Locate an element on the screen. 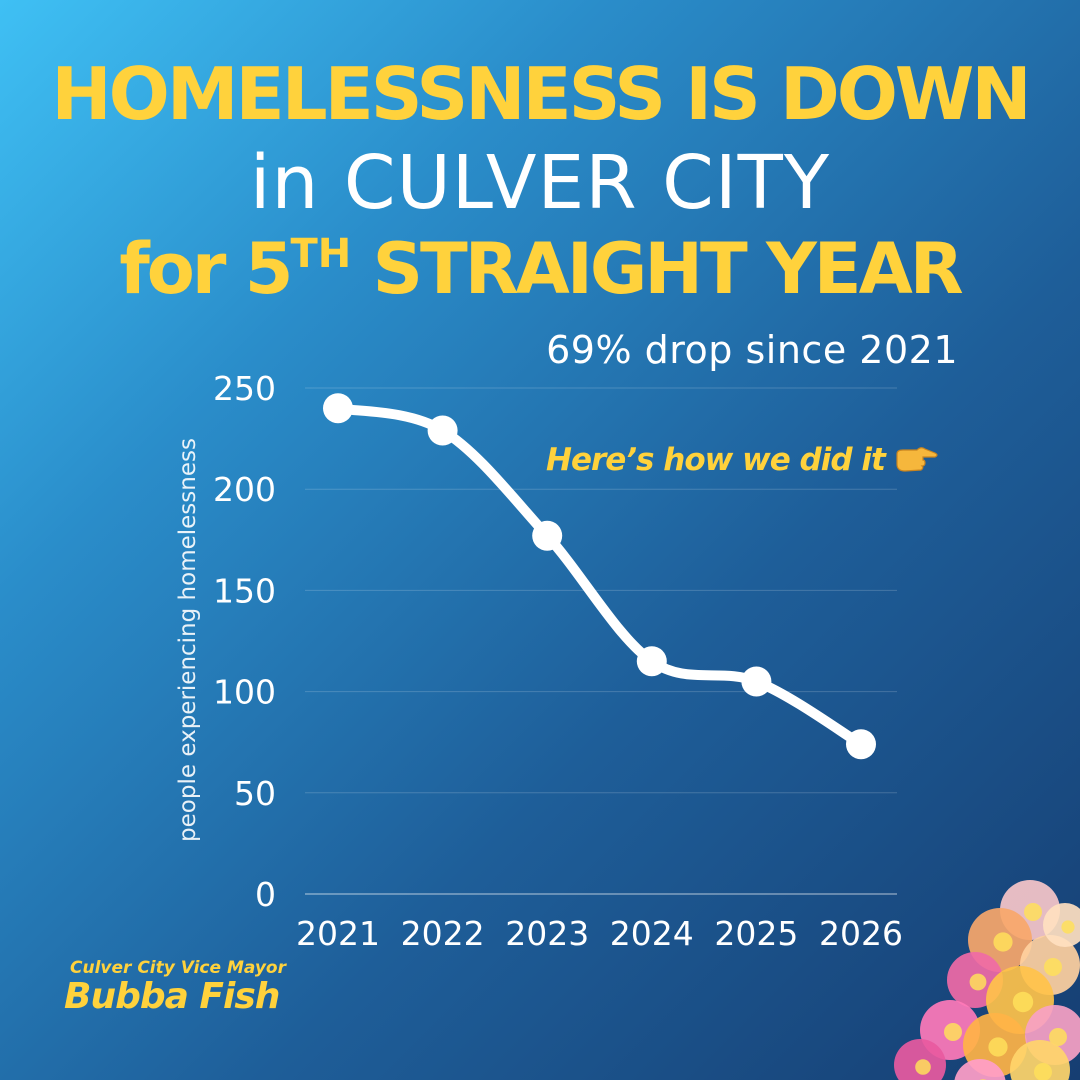 This screenshot has width=1080, height=1080. data-point-2023 is located at coordinates (547, 535).